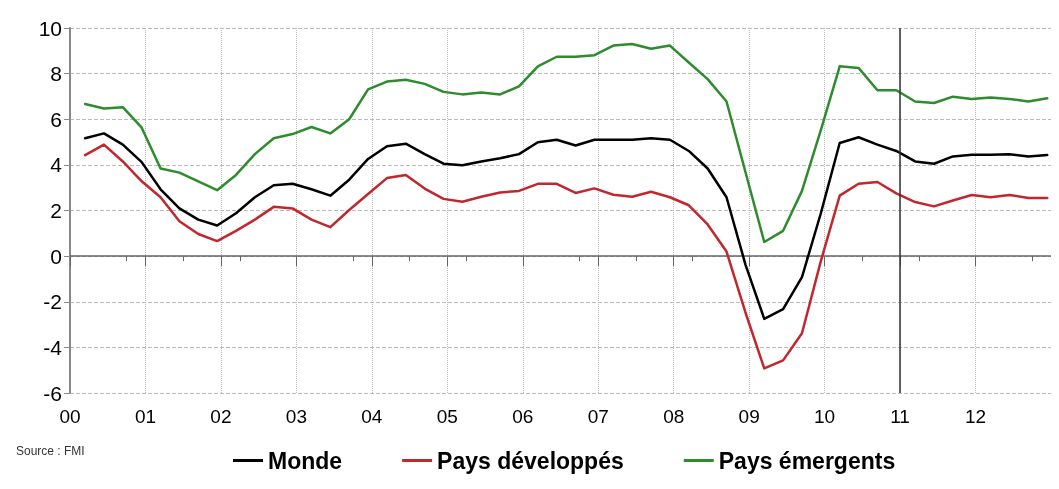 This screenshot has height=489, width=1059. I want to click on x-tick-label: 07, so click(598, 416).